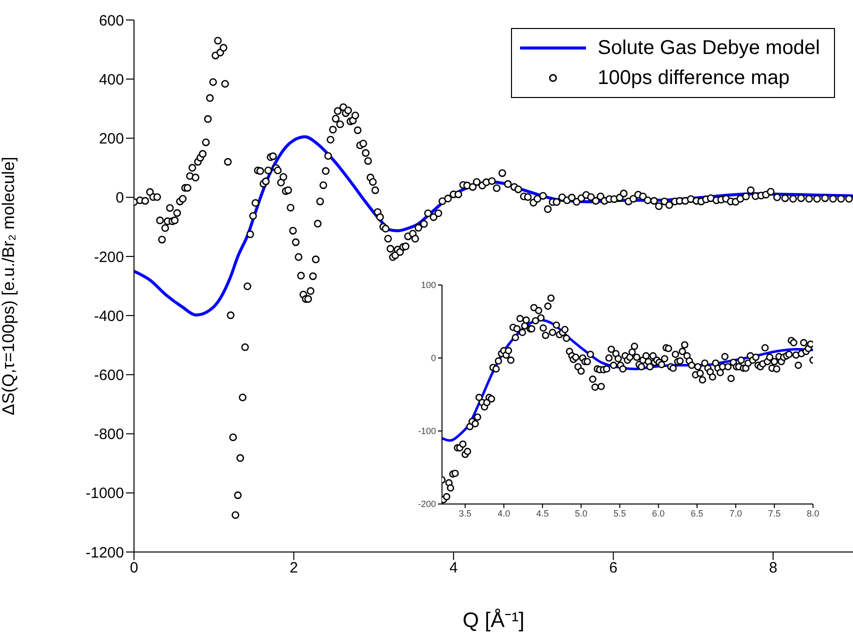 The height and width of the screenshot is (641, 853). Describe the element at coordinates (697, 513) in the screenshot. I see `x-tick-label: 6.5` at that location.